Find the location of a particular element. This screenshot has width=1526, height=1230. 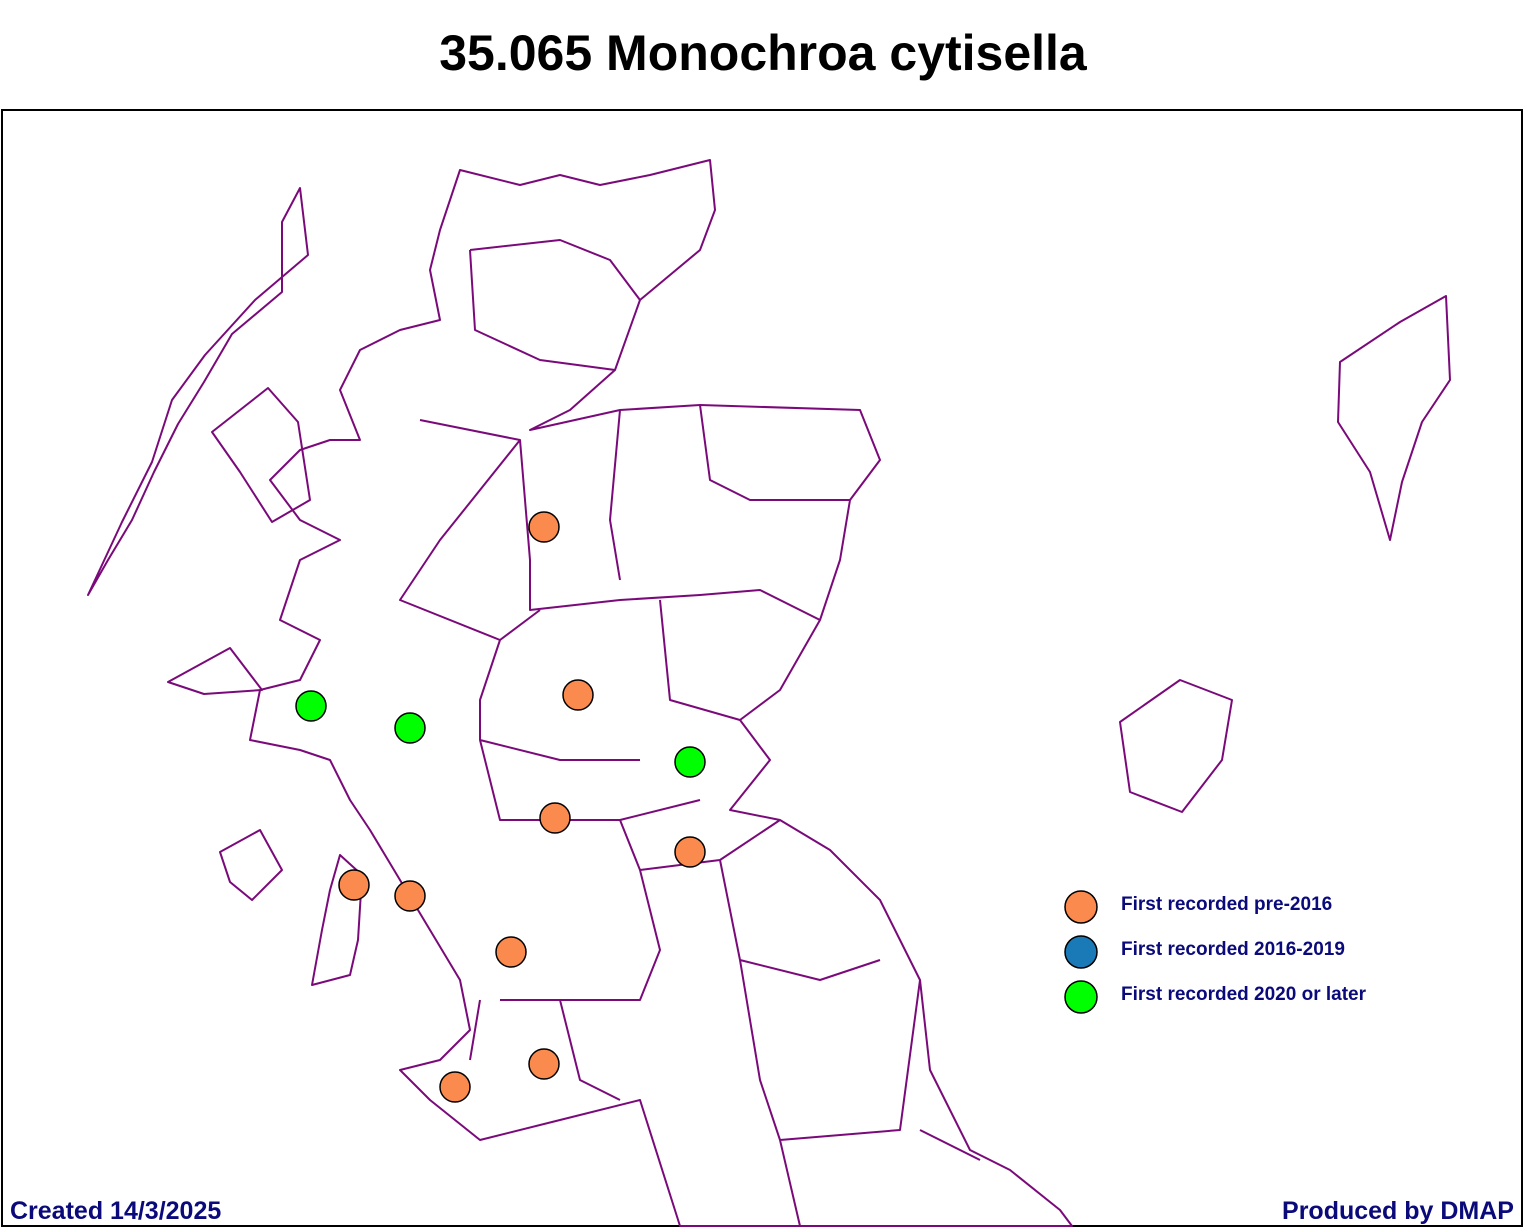

islay is located at coordinates (251, 865).